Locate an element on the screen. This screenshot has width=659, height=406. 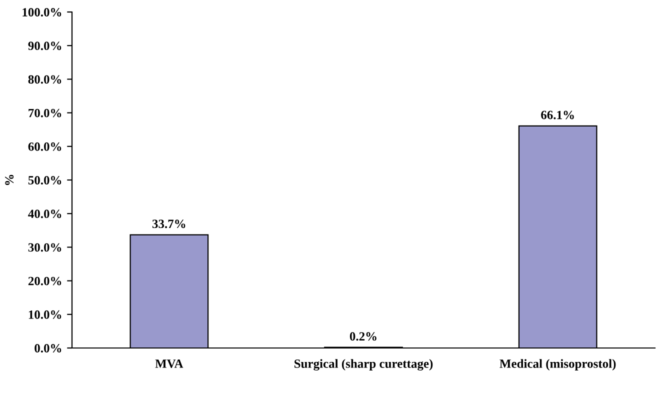
y-tick-label: 70.0% is located at coordinates (45, 113).